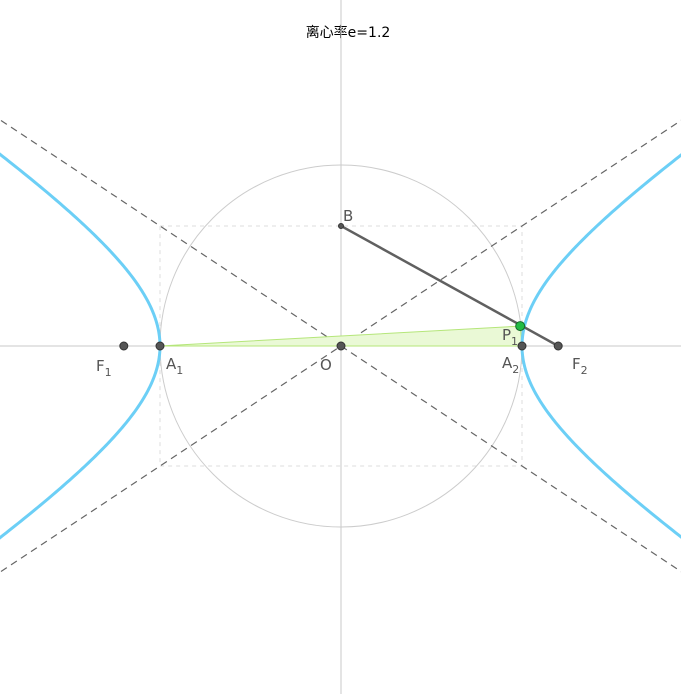 This screenshot has width=681, height=694. I want to click on point-o, so click(341, 346).